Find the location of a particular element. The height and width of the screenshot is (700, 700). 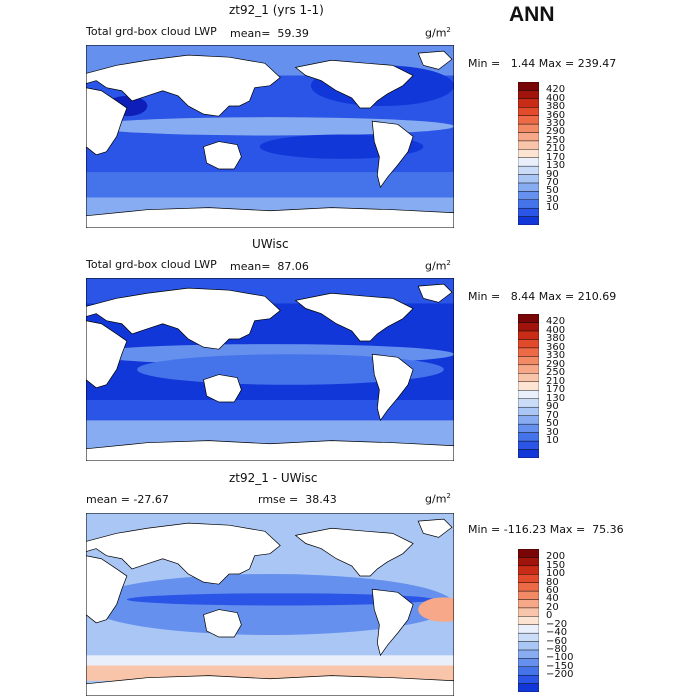

colorbar-tick-label: −200 is located at coordinates (560, 675).